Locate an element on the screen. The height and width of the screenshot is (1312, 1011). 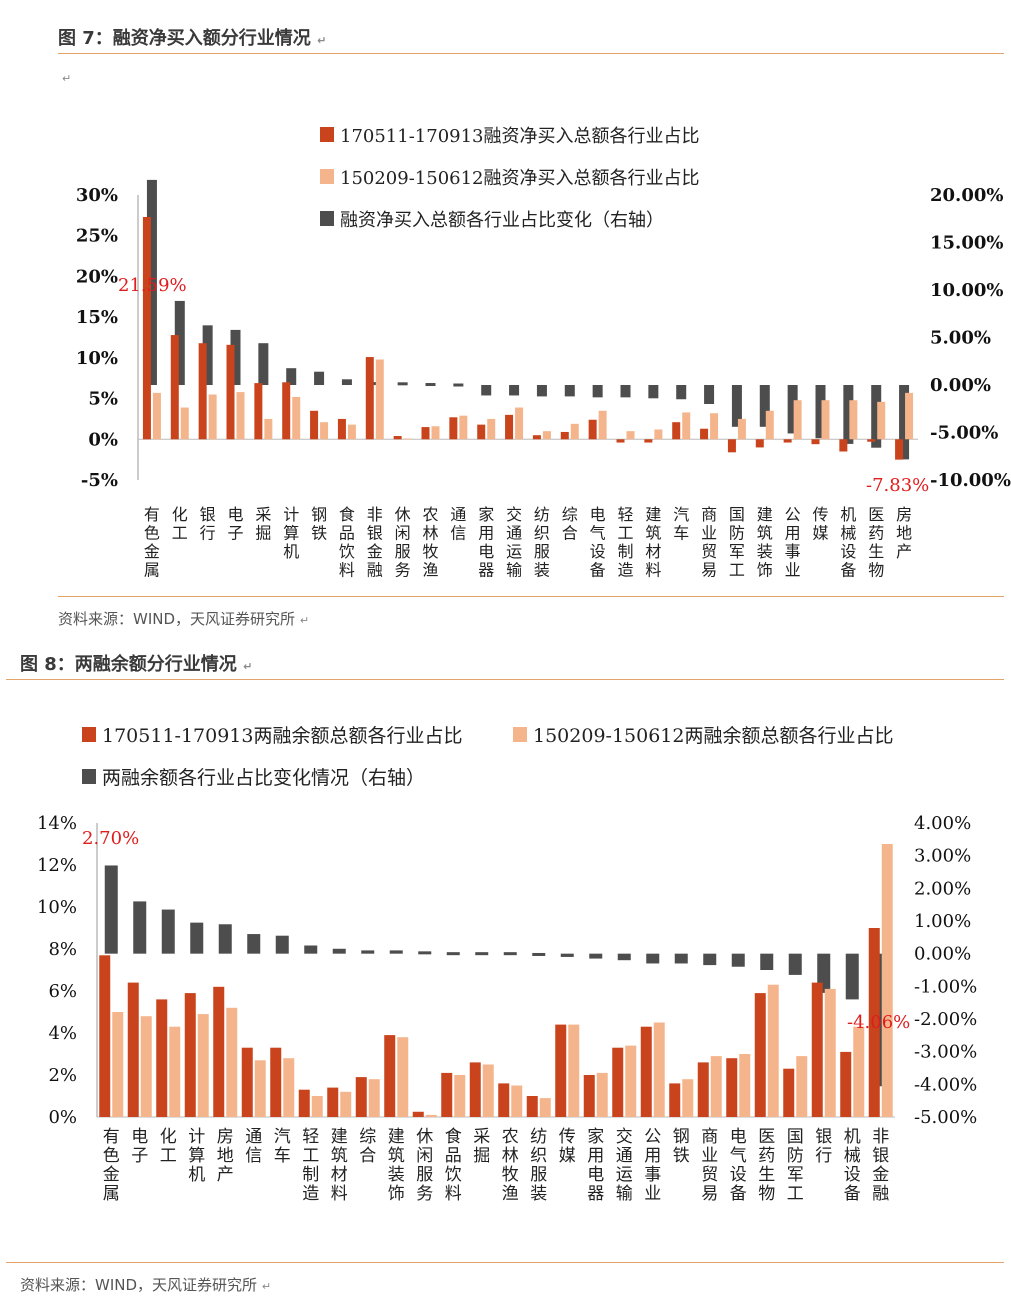
category-tick-label: 国防军工 is located at coordinates (737, 542).